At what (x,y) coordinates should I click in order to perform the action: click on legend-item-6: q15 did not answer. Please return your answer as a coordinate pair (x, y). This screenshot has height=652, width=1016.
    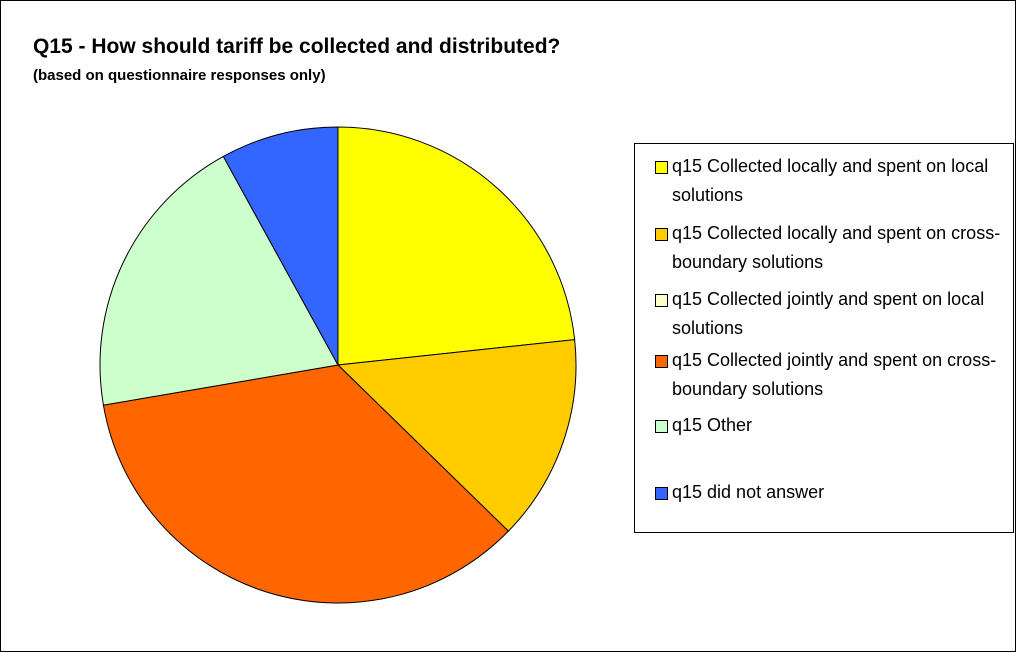
    Looking at the image, I should click on (833, 492).